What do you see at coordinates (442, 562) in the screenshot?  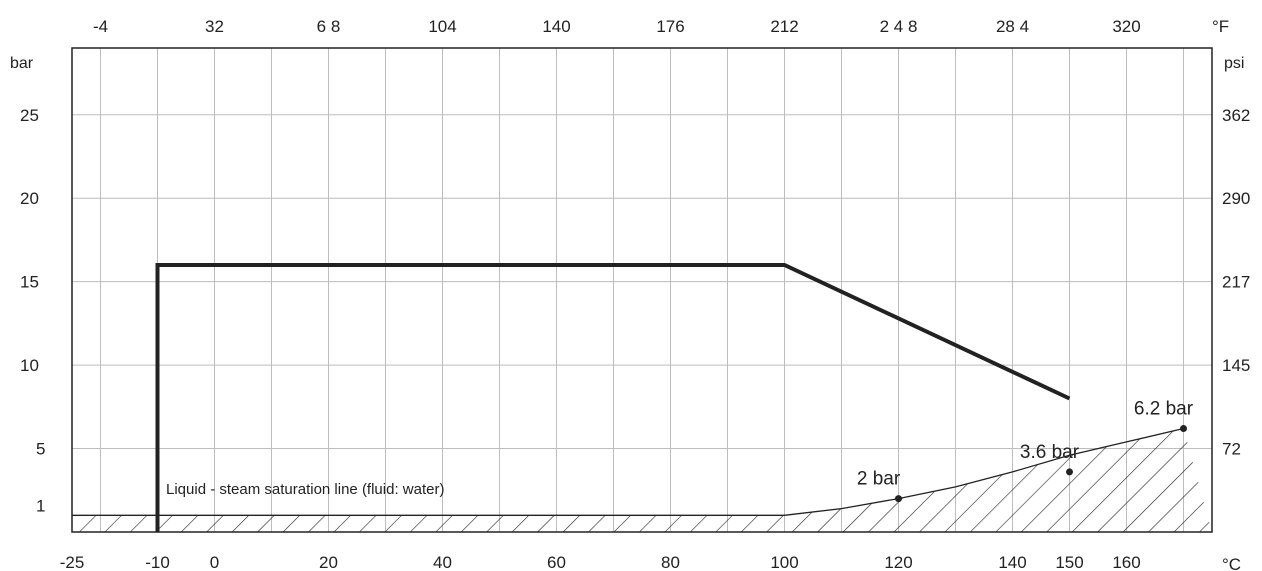 I see `x-tick-label: 40` at bounding box center [442, 562].